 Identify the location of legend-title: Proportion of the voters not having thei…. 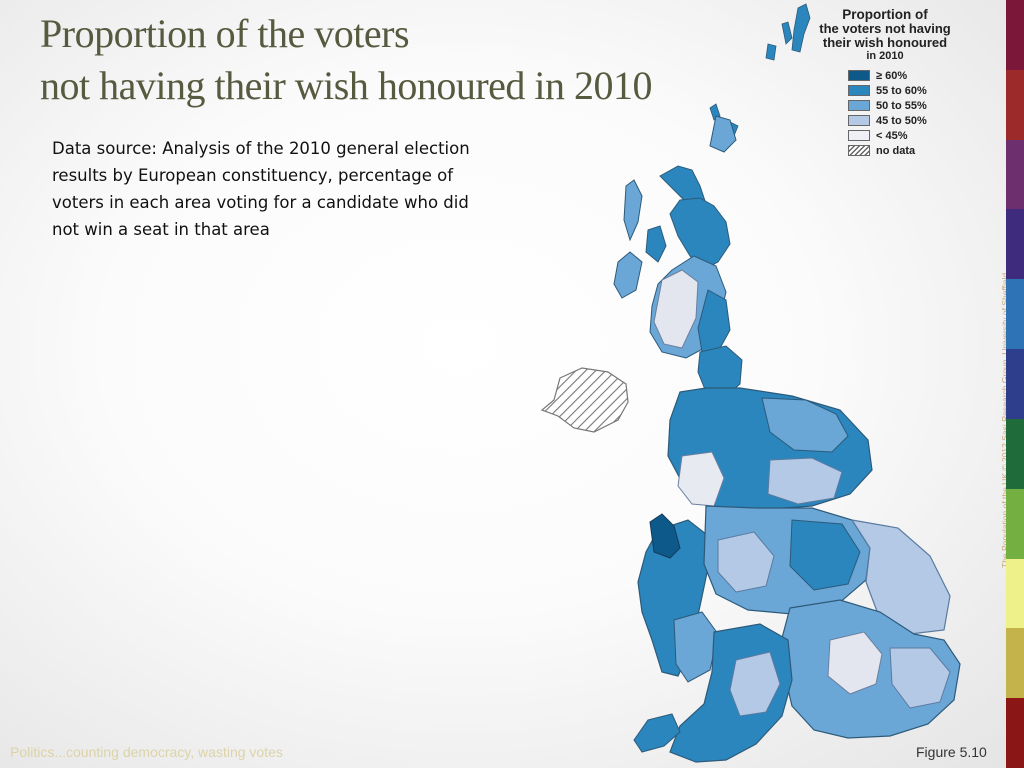
(885, 34).